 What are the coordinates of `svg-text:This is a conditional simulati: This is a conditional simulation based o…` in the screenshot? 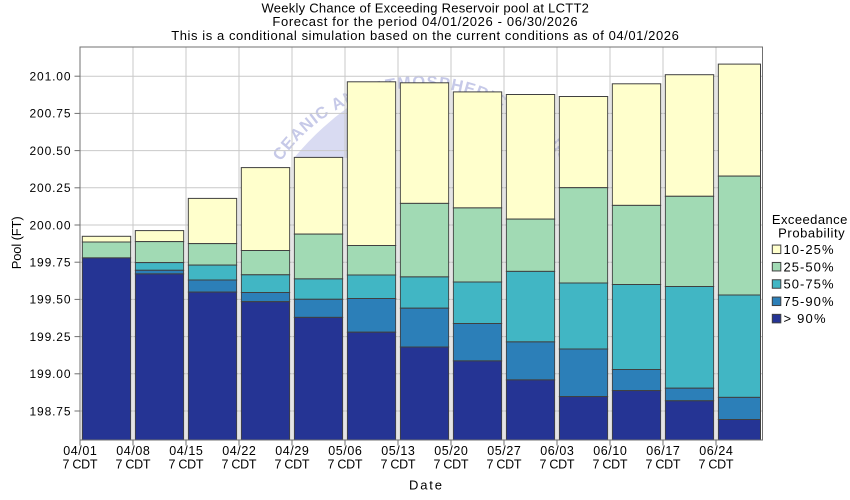 It's located at (425, 35).